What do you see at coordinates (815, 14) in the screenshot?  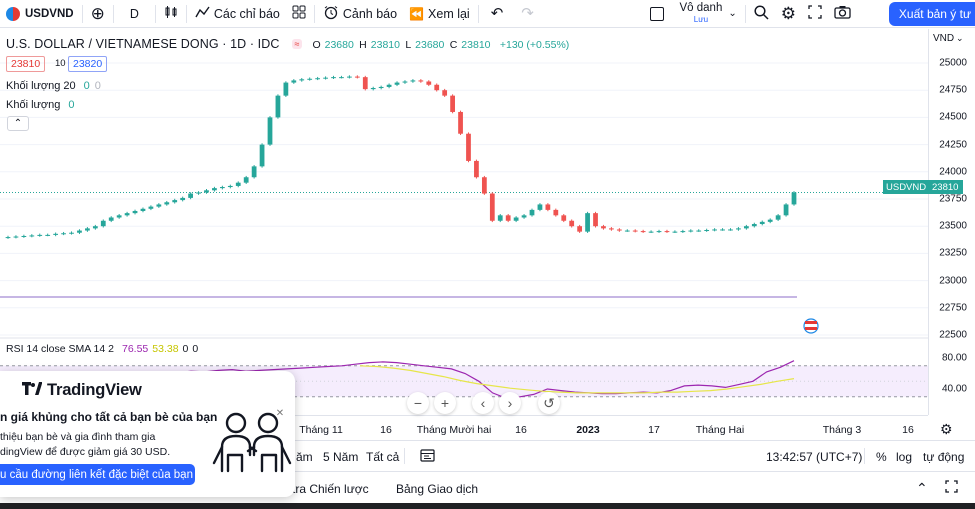 I see `fullscreen-button` at bounding box center [815, 14].